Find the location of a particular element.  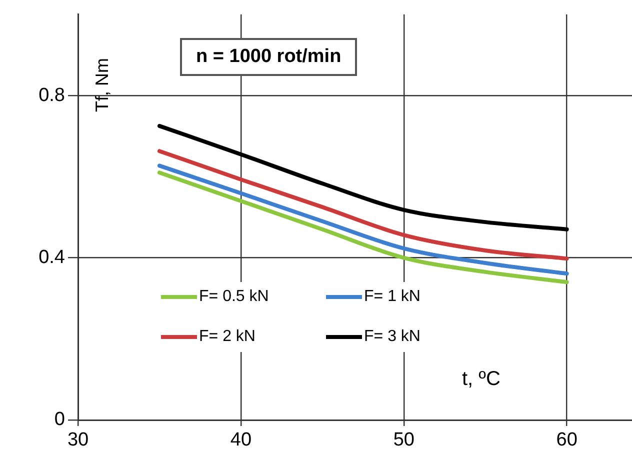

x-axis-title: t, ºC is located at coordinates (481, 379).